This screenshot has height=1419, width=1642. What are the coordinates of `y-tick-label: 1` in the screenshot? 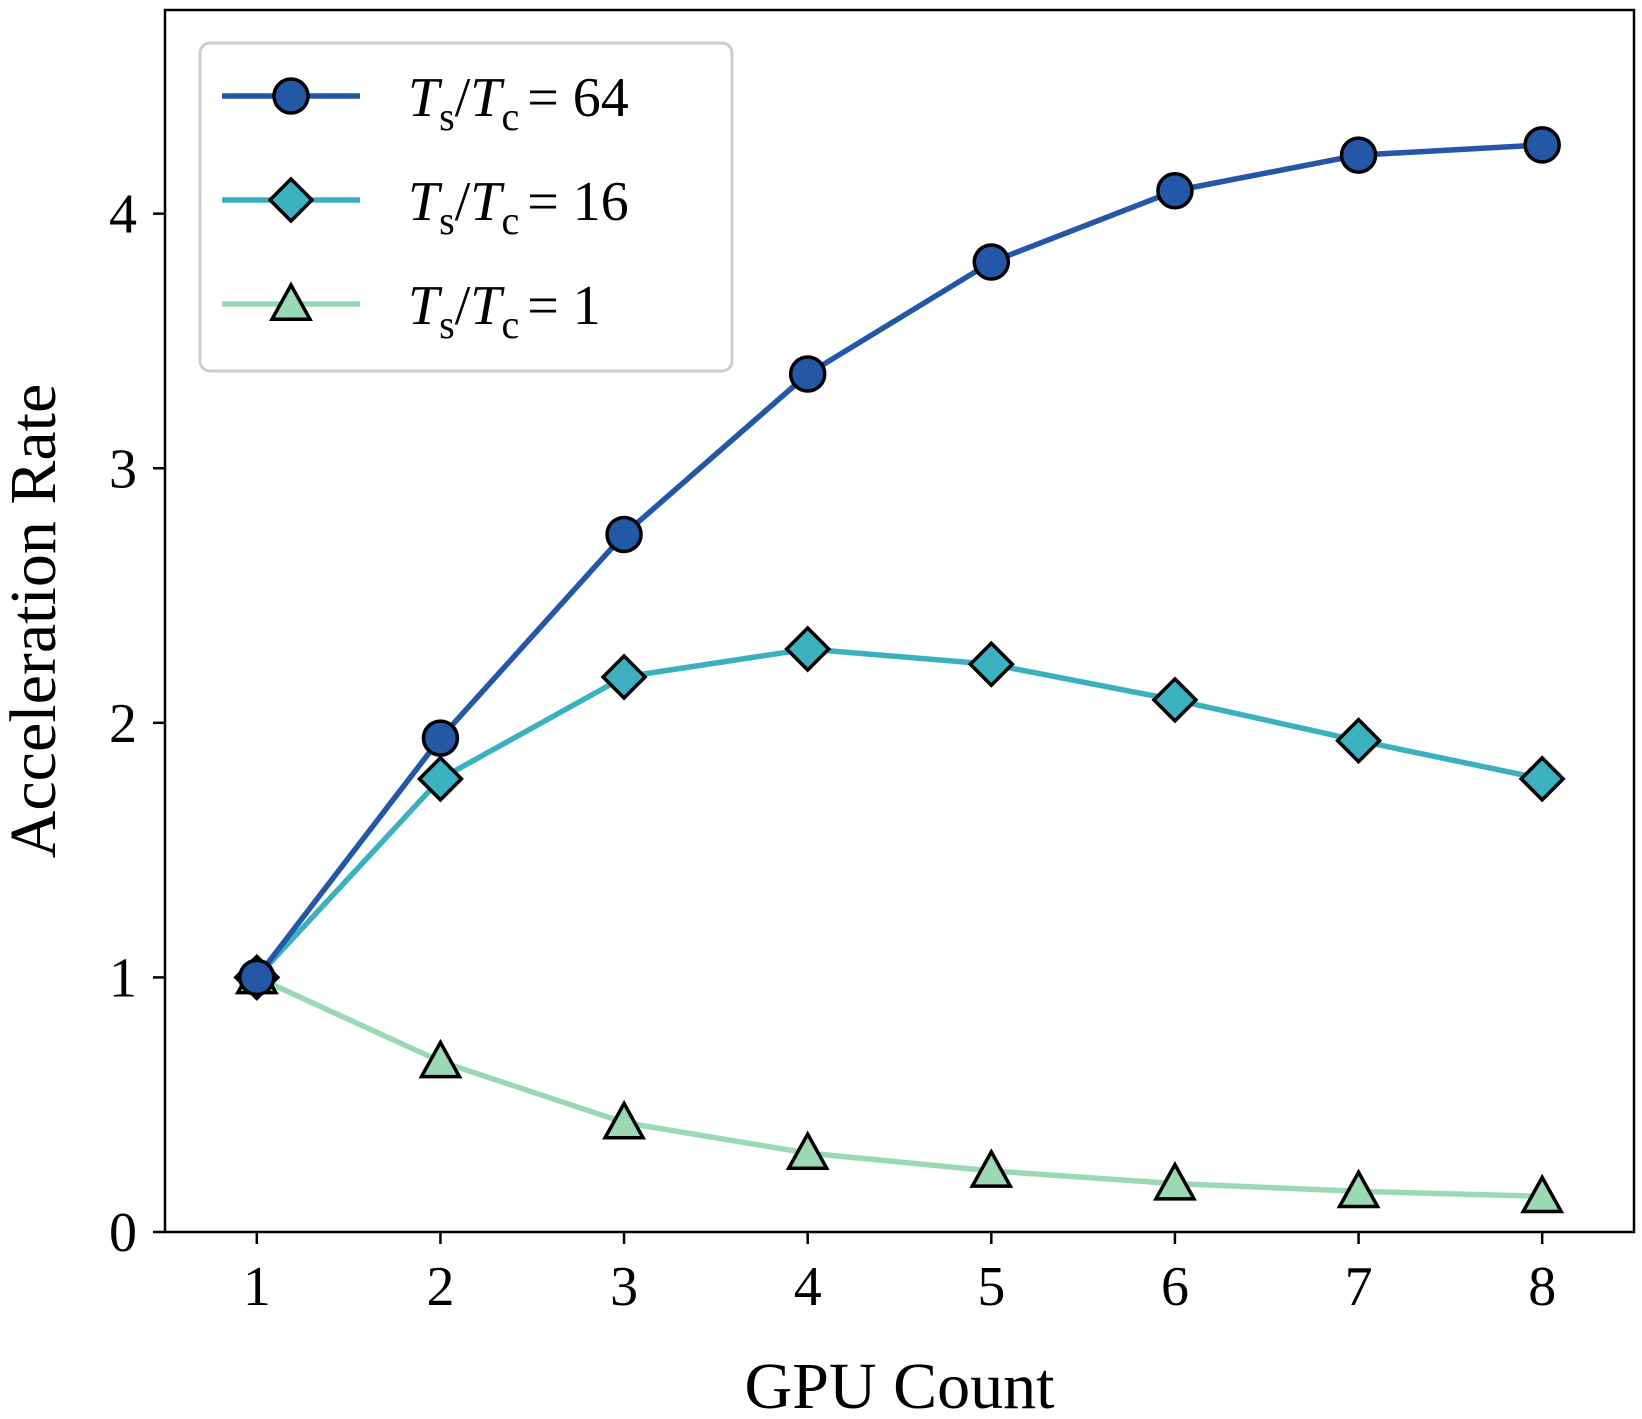 It's located at (123, 978).